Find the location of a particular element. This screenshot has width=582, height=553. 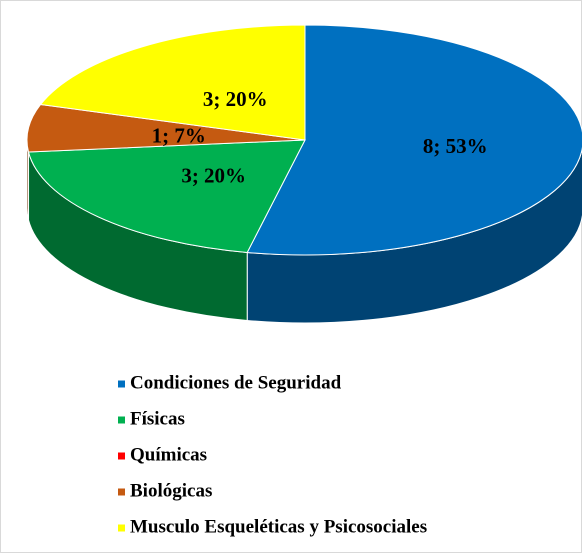

legend-label: Condiciones de Seguridad is located at coordinates (236, 382).